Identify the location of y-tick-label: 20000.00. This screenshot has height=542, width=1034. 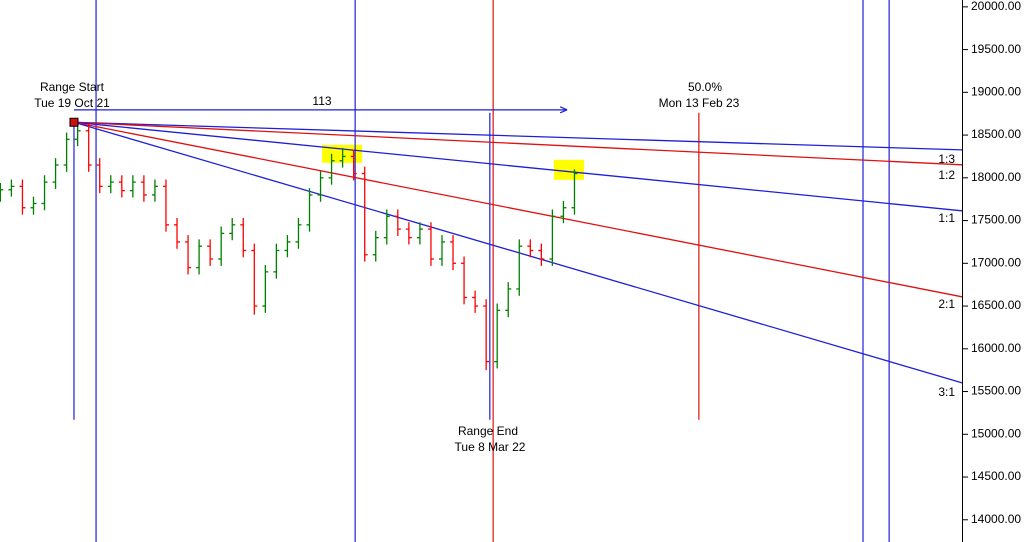
(996, 6).